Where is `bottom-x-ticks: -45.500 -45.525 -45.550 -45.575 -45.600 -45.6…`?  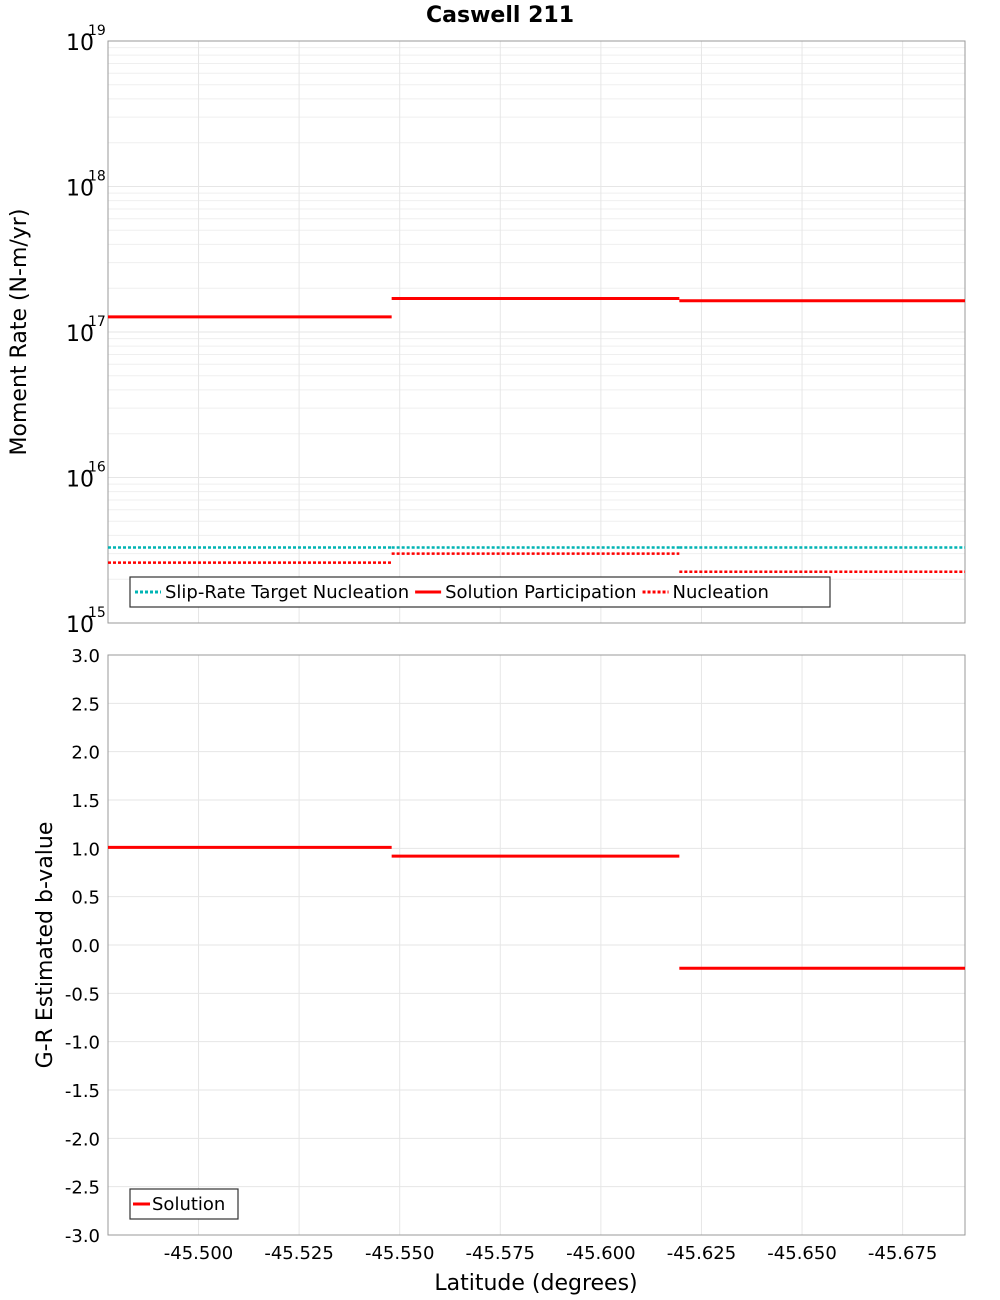 bottom-x-ticks: -45.500 -45.525 -45.550 -45.575 -45.600 -45.6… is located at coordinates (551, 1253).